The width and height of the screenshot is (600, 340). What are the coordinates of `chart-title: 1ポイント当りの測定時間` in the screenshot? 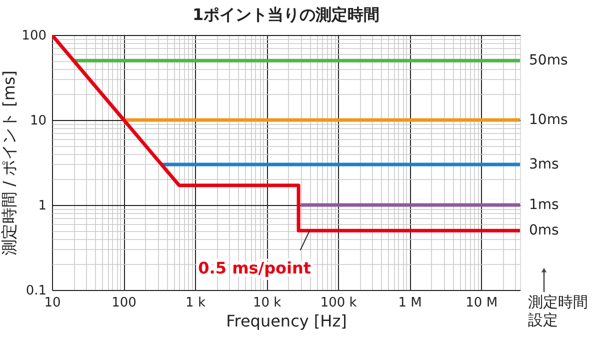 It's located at (286, 14).